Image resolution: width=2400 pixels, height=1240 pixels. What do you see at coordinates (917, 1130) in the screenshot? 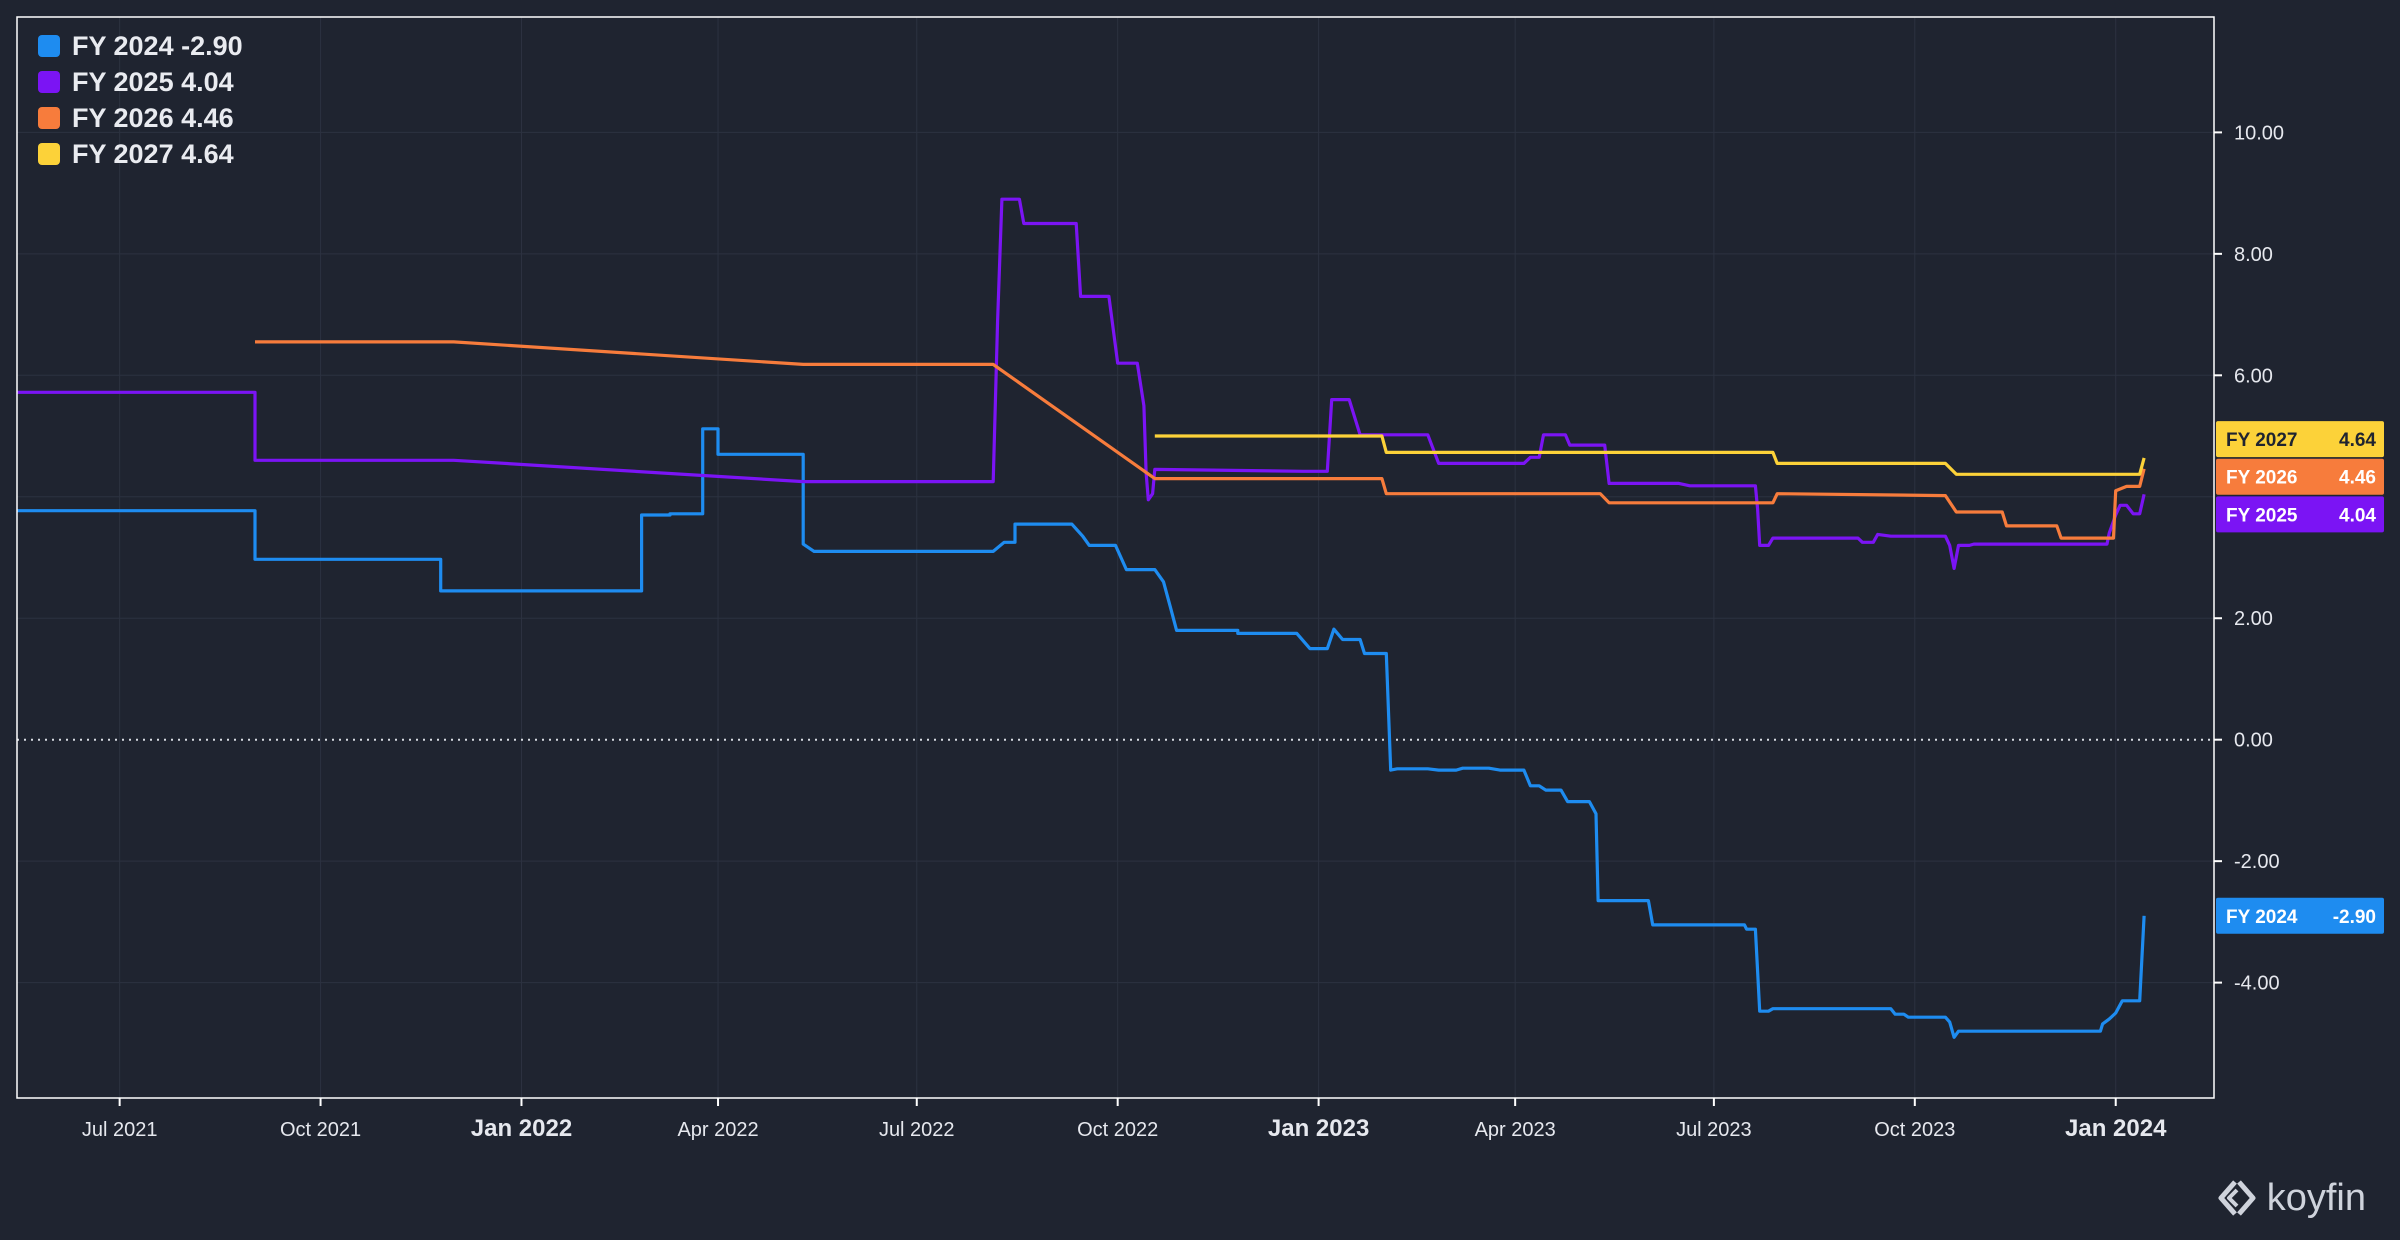
I see `x-tick-label: Jul 2022` at bounding box center [917, 1130].